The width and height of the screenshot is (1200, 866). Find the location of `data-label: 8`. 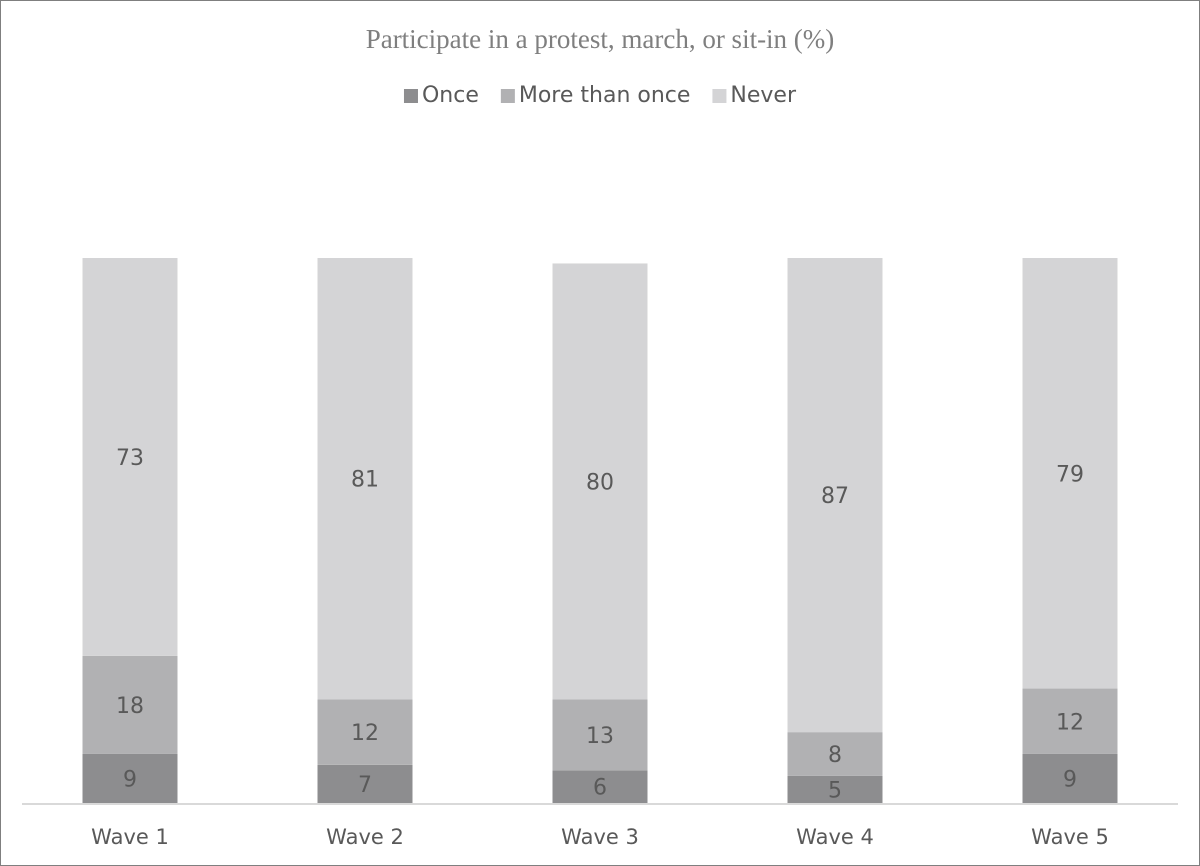

data-label: 8 is located at coordinates (835, 755).